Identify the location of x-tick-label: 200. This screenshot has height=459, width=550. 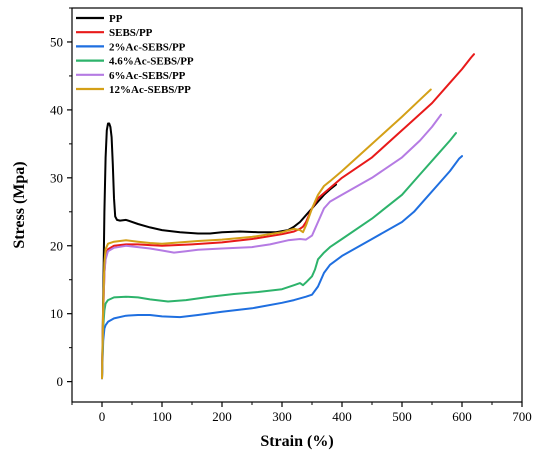
(222, 416).